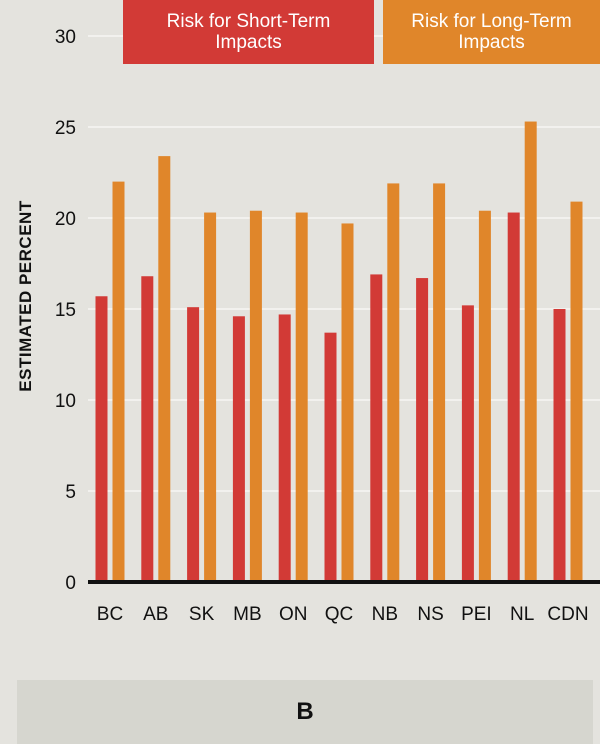  What do you see at coordinates (476, 614) in the screenshot?
I see `x-tick-label: PEI` at bounding box center [476, 614].